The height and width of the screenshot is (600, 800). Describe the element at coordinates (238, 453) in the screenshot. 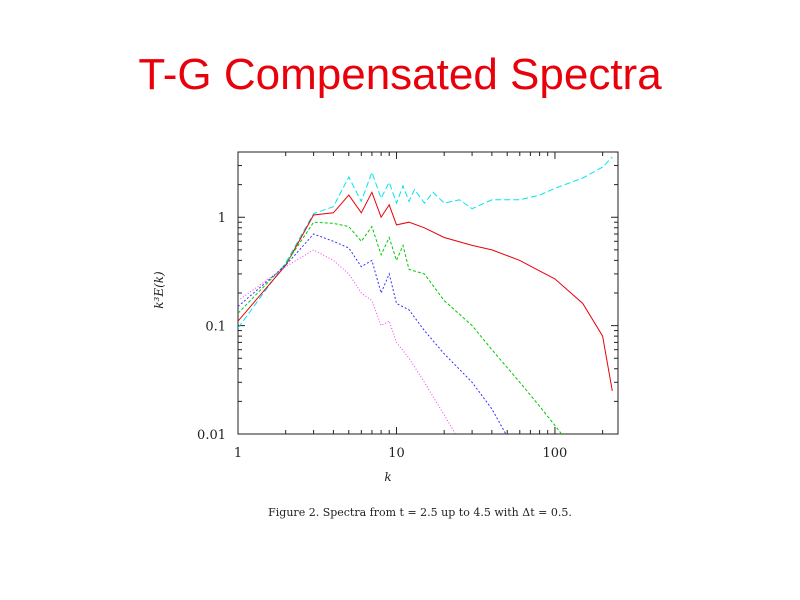

I see `x-tick-label: 1` at that location.